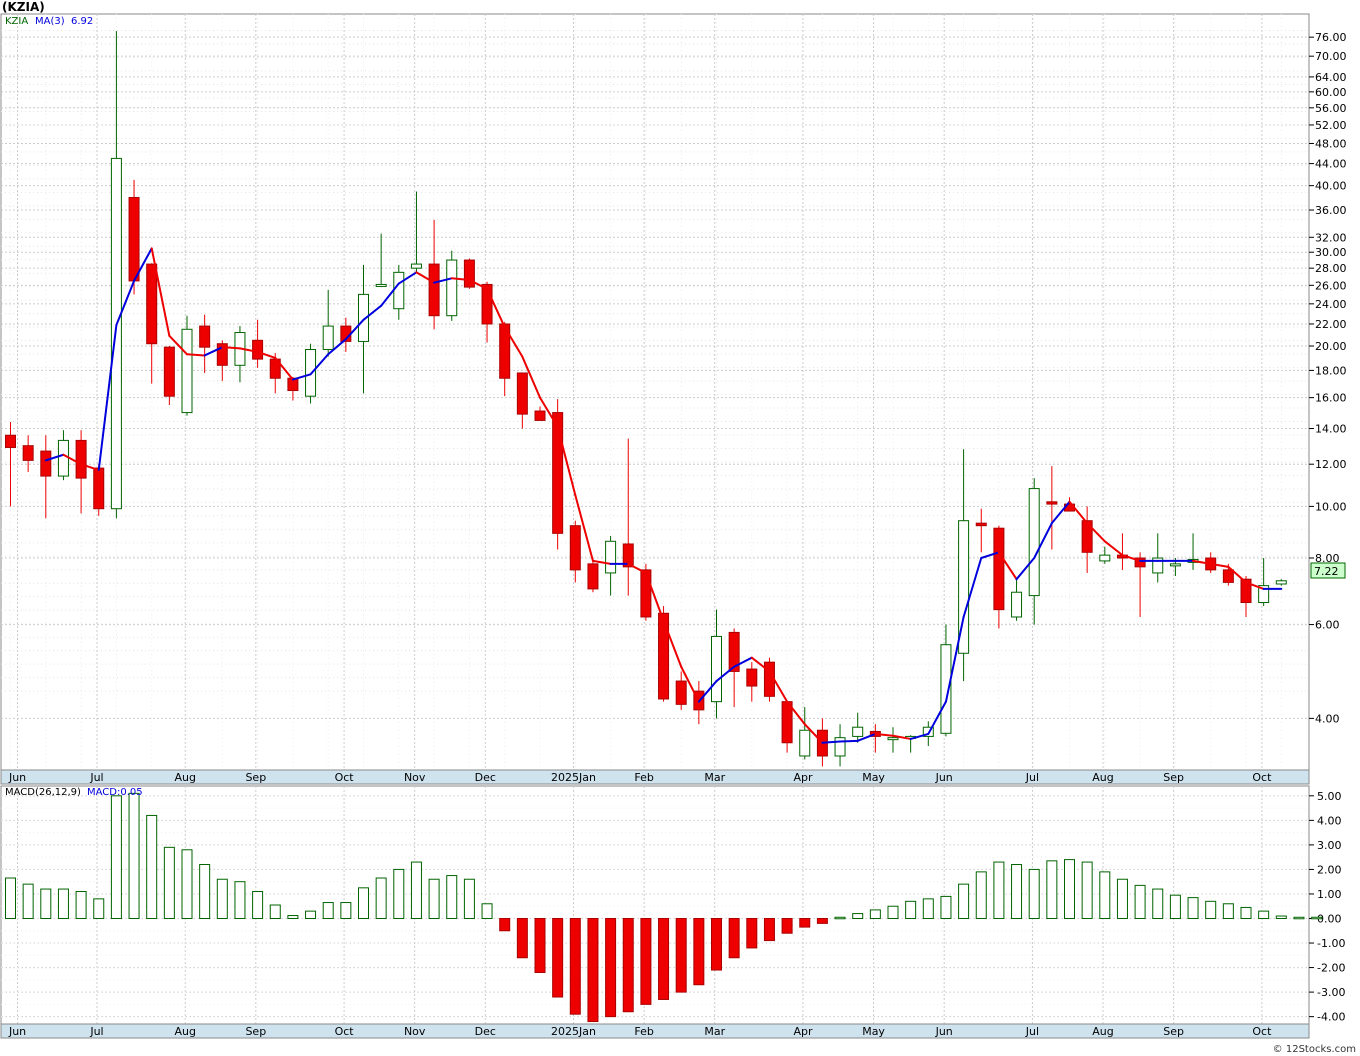  I want to click on price-tick-label: 32.00, so click(1331, 237).